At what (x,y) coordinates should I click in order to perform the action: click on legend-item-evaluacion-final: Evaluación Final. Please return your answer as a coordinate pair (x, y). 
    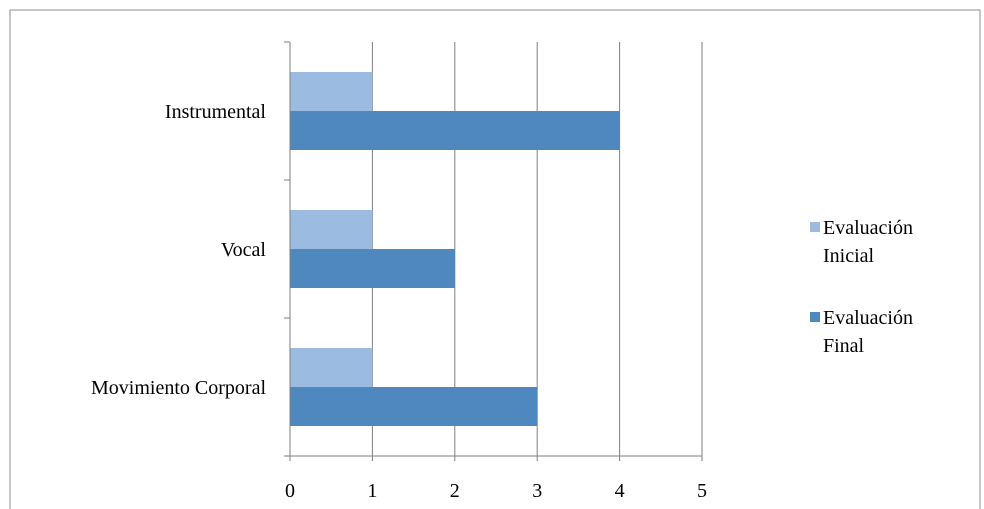
    Looking at the image, I should click on (861, 332).